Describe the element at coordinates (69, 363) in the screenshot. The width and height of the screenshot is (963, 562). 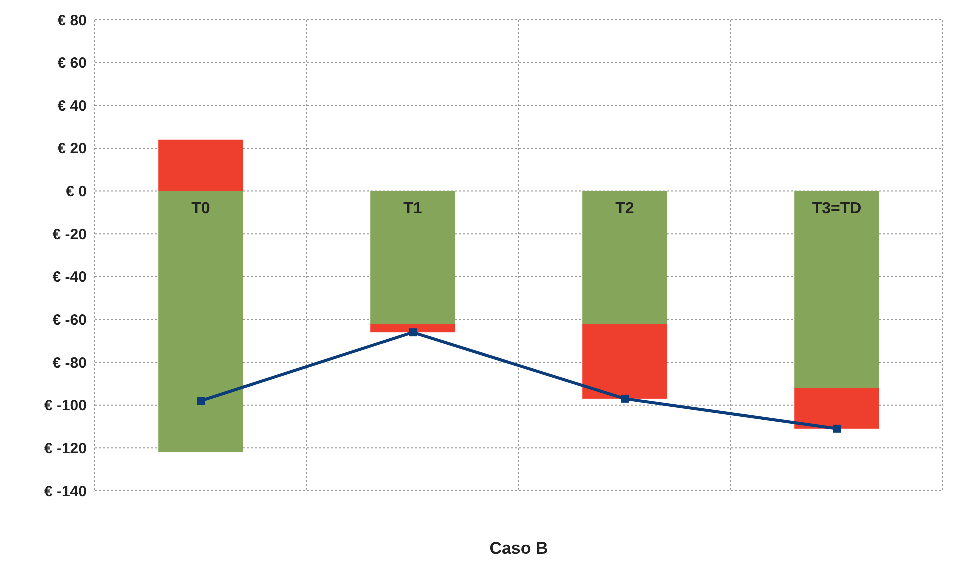
I see `y-tick-label: € -80` at that location.